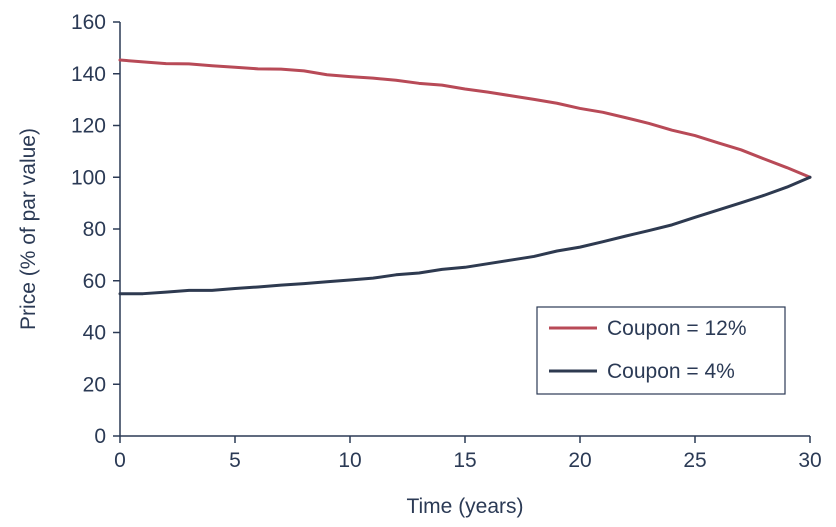 The height and width of the screenshot is (527, 836). What do you see at coordinates (809, 460) in the screenshot?
I see `x-tick-label: 30` at bounding box center [809, 460].